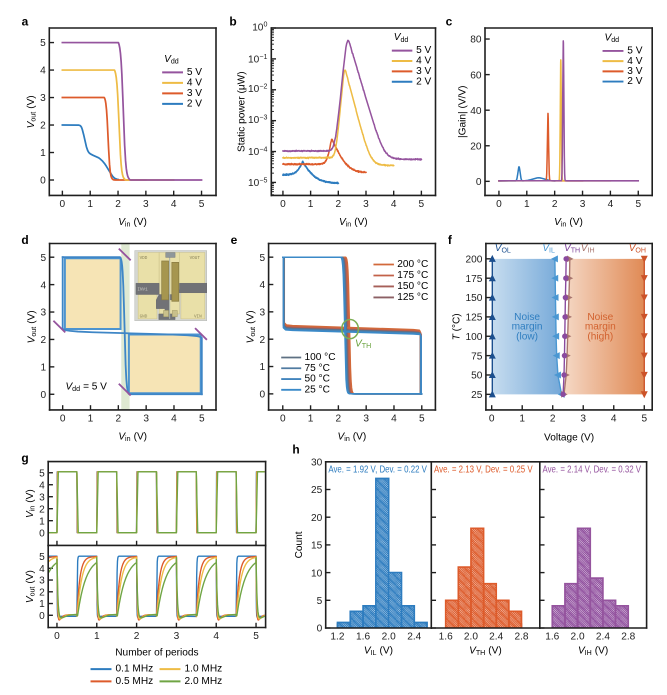  I want to click on svg-text: 30, so click(317, 462).